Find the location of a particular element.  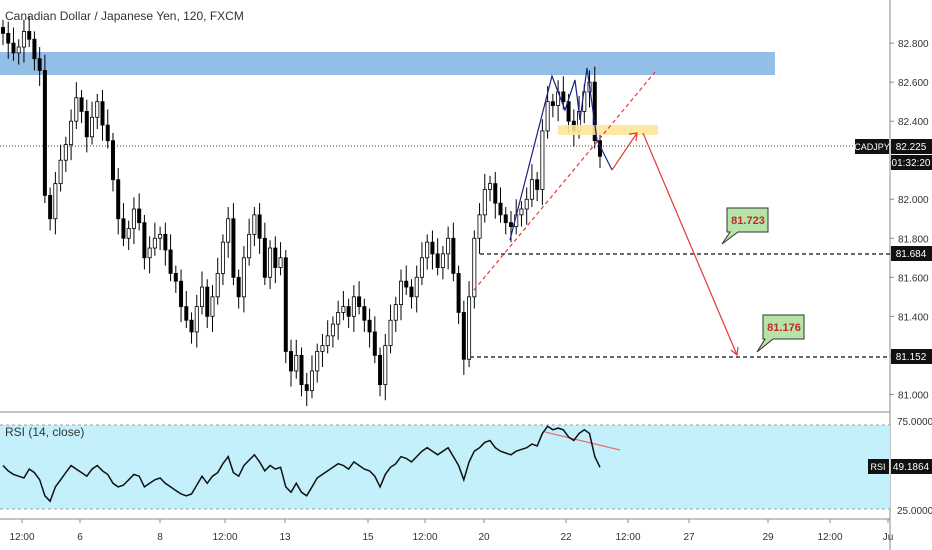

price-tick-label: 81.400 is located at coordinates (913, 317).